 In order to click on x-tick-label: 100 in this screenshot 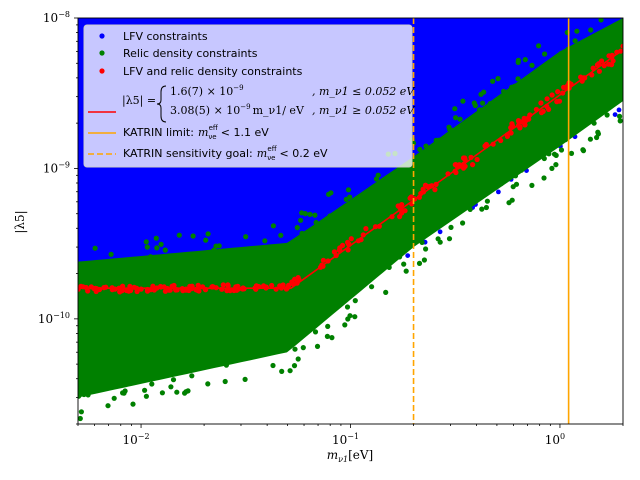, I will do `click(555, 439)`.